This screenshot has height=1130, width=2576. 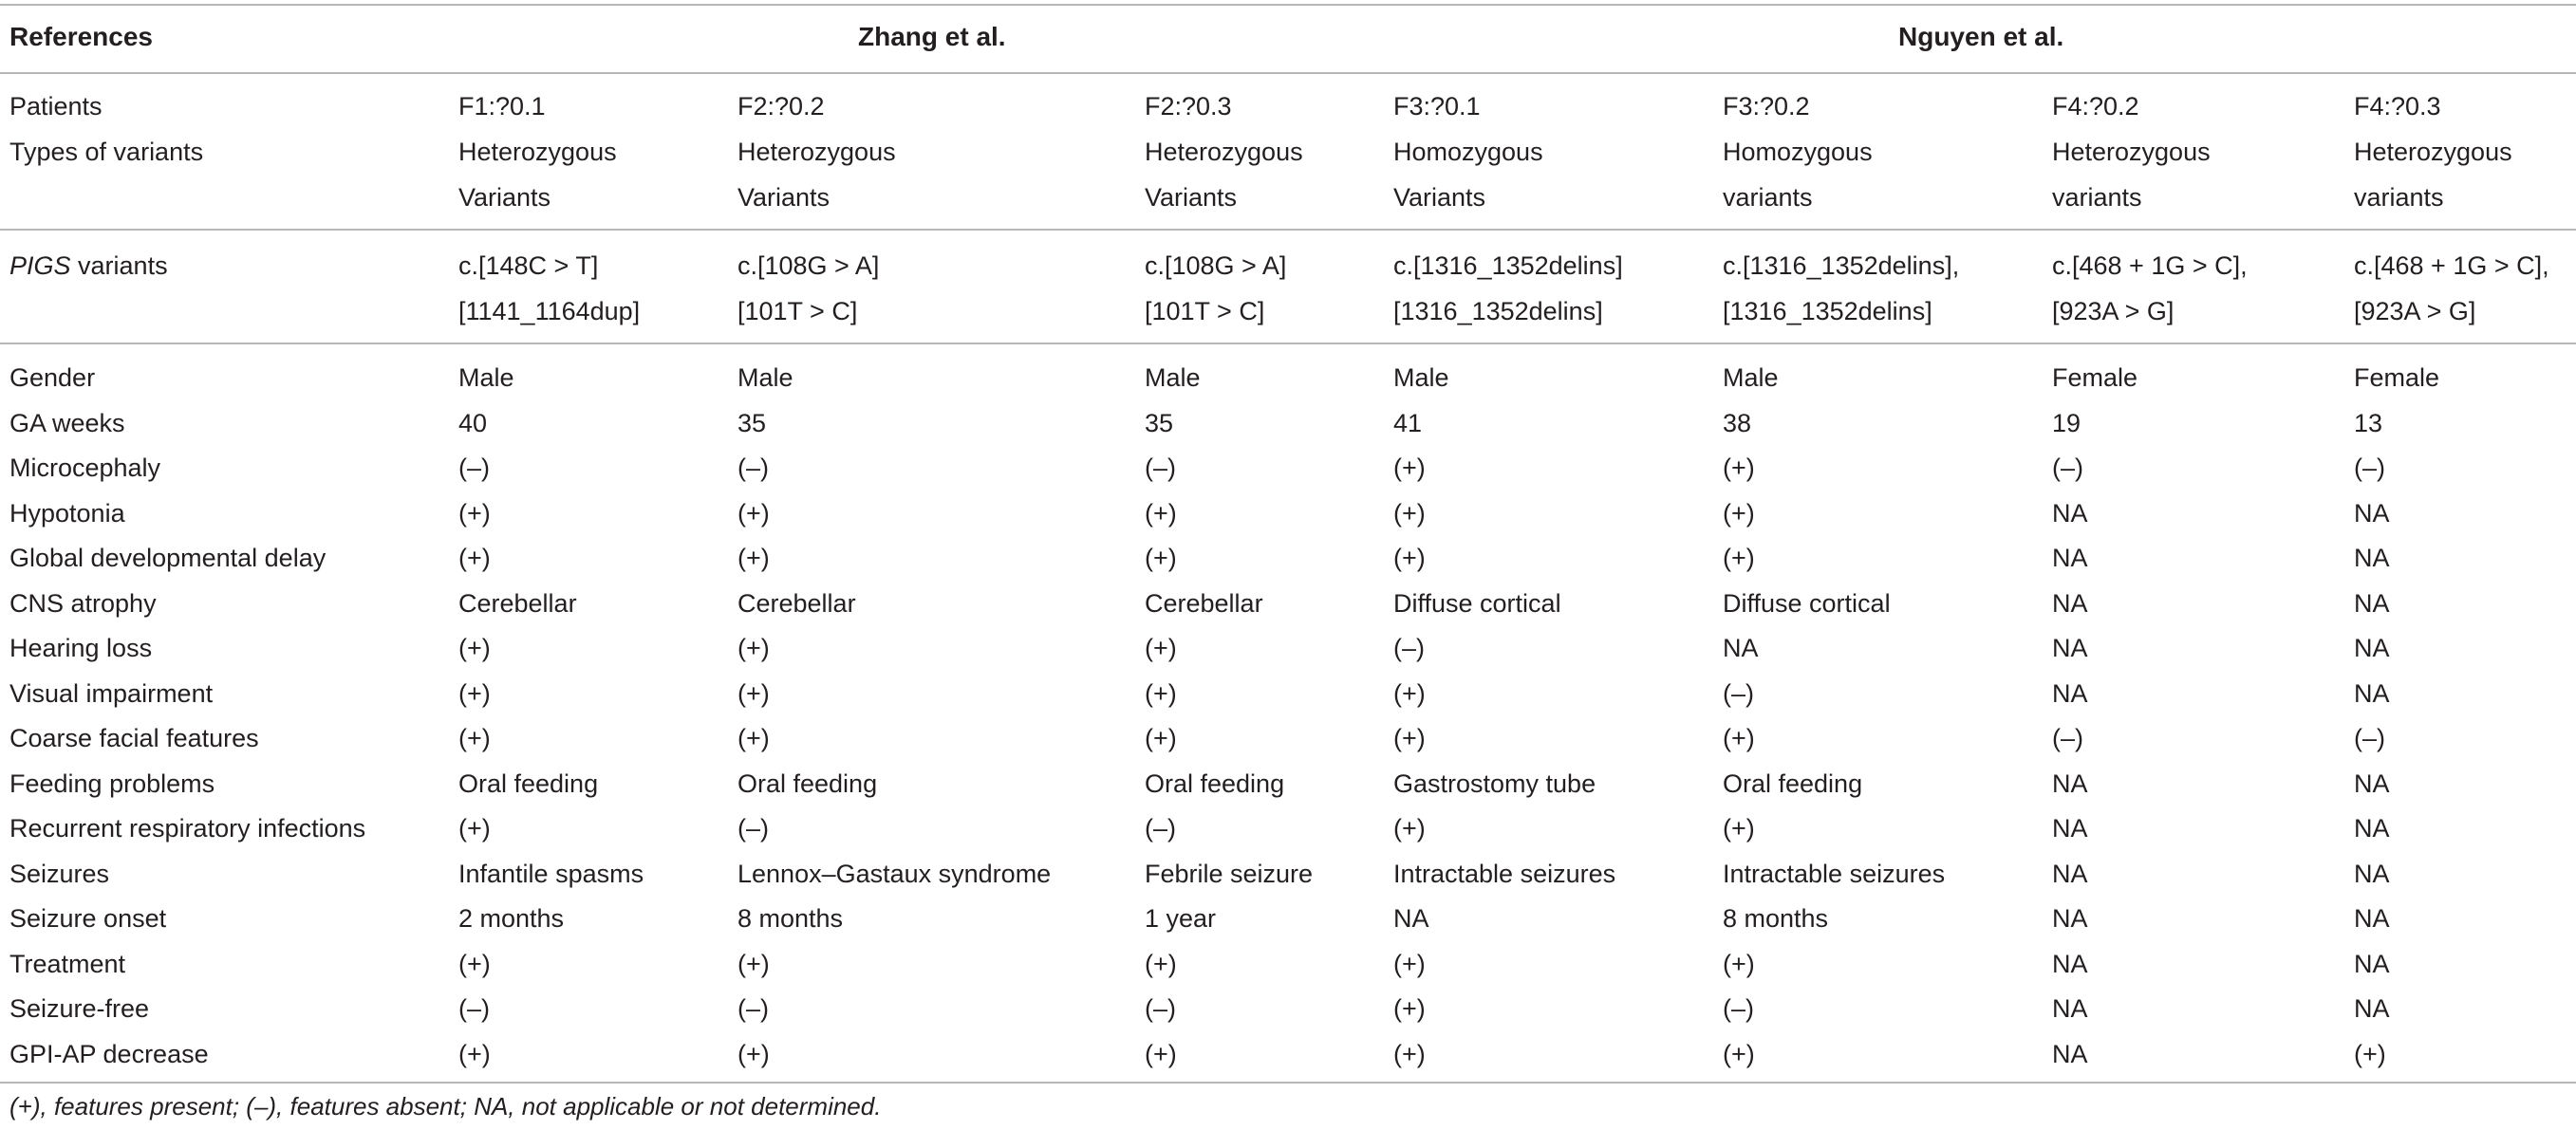 What do you see at coordinates (1798, 152) in the screenshot?
I see `variant-type: Homozygous` at bounding box center [1798, 152].